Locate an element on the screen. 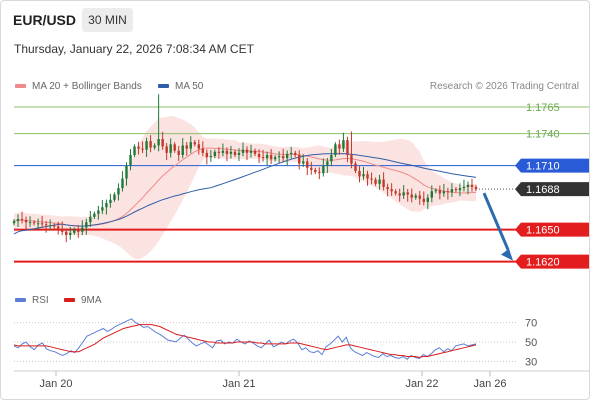 This screenshot has height=400, width=590. rsi-label: RSI is located at coordinates (40, 300).